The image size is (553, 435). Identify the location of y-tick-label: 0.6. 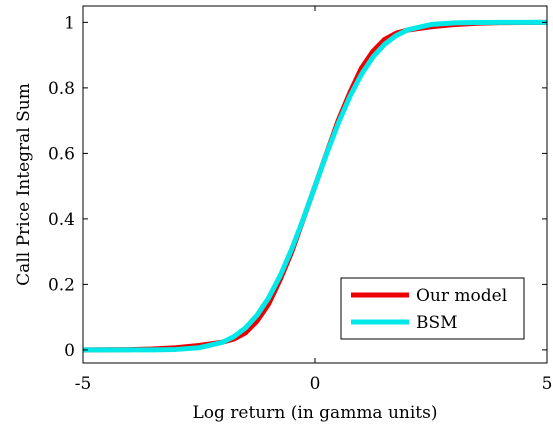
(61, 154).